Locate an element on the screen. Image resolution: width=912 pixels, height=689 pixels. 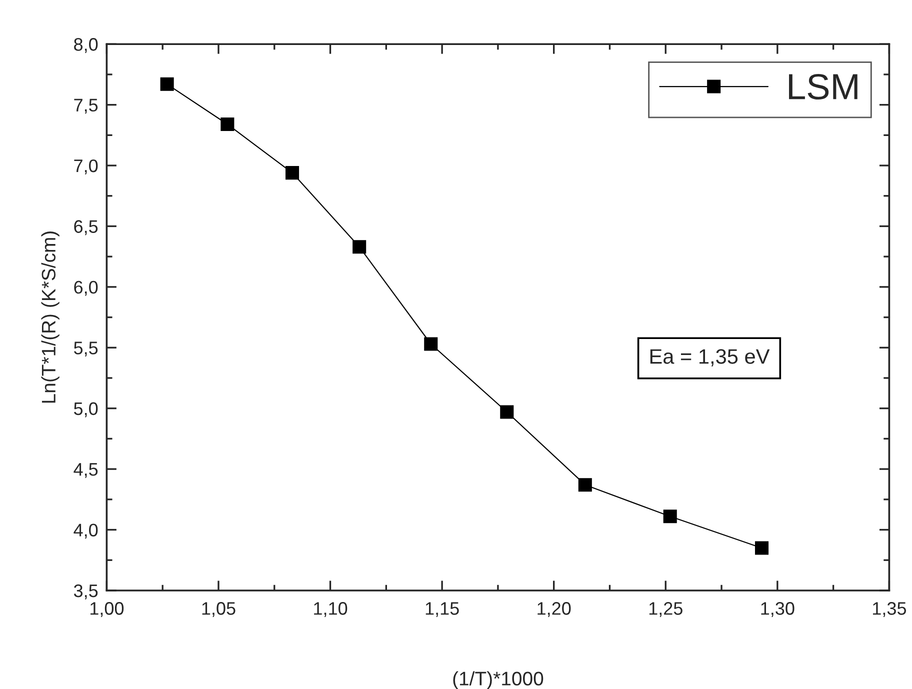
y-tick-label: 6,5 is located at coordinates (86, 228).